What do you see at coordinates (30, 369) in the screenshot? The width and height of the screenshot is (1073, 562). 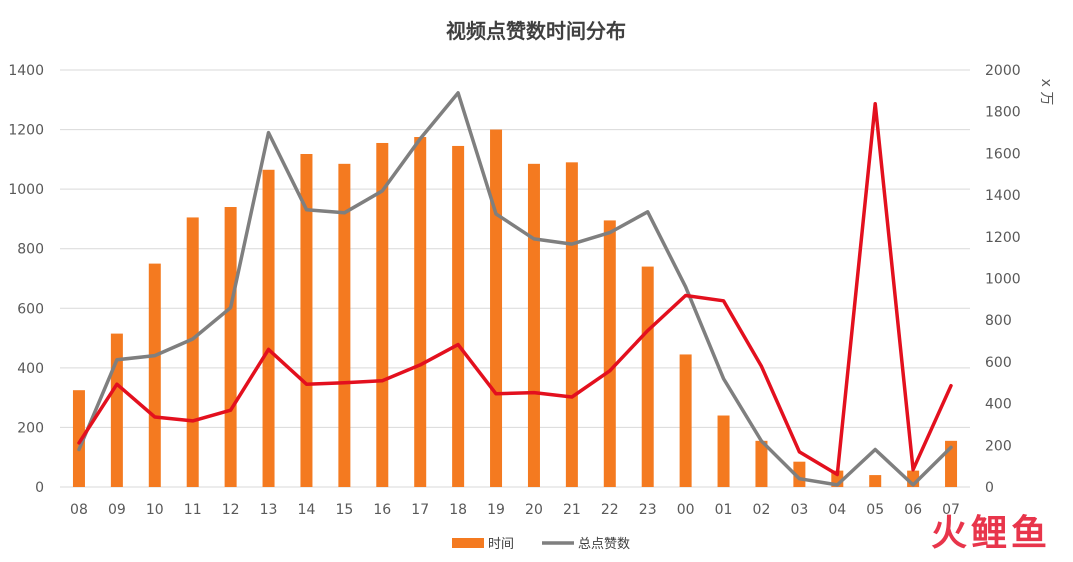 I see `left-axis-tick-label: 400` at bounding box center [30, 369].